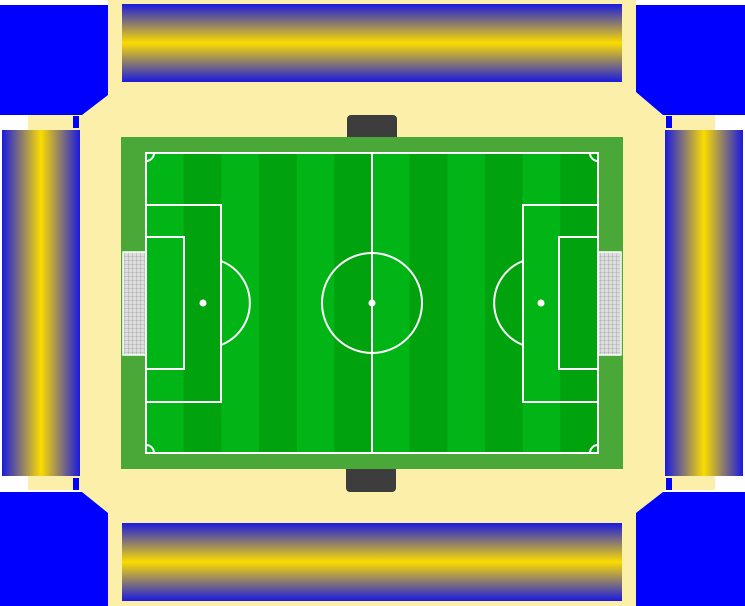 The width and height of the screenshot is (745, 606). I want to click on stand-marker-left-bottom, so click(76, 484).